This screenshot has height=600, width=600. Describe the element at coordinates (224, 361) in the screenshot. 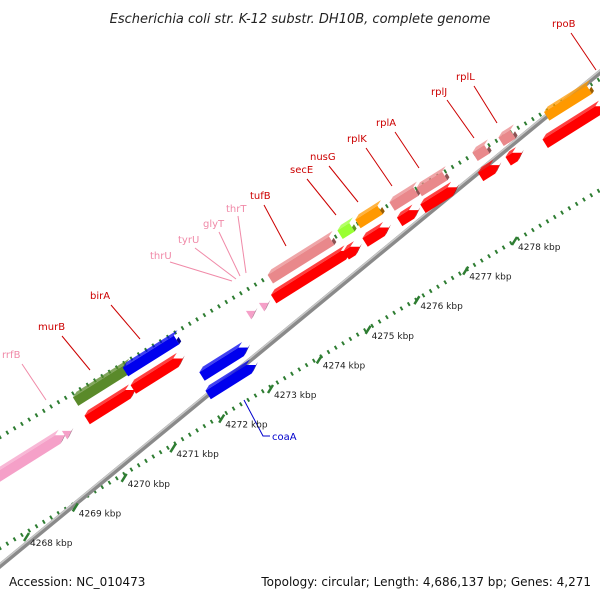

I see `cds-arrow-coaA-upper` at that location.